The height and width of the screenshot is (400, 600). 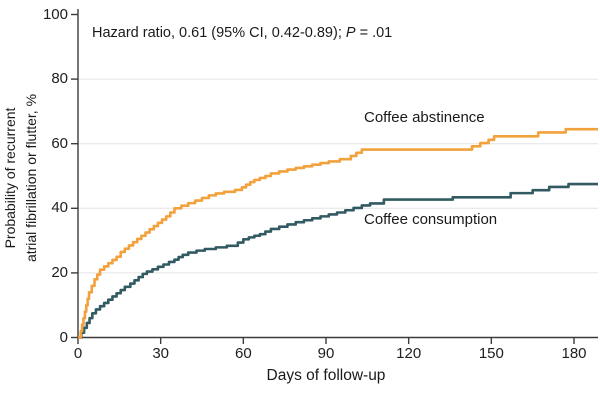 I want to click on y-tick-label-100: 100, so click(x=55, y=14).